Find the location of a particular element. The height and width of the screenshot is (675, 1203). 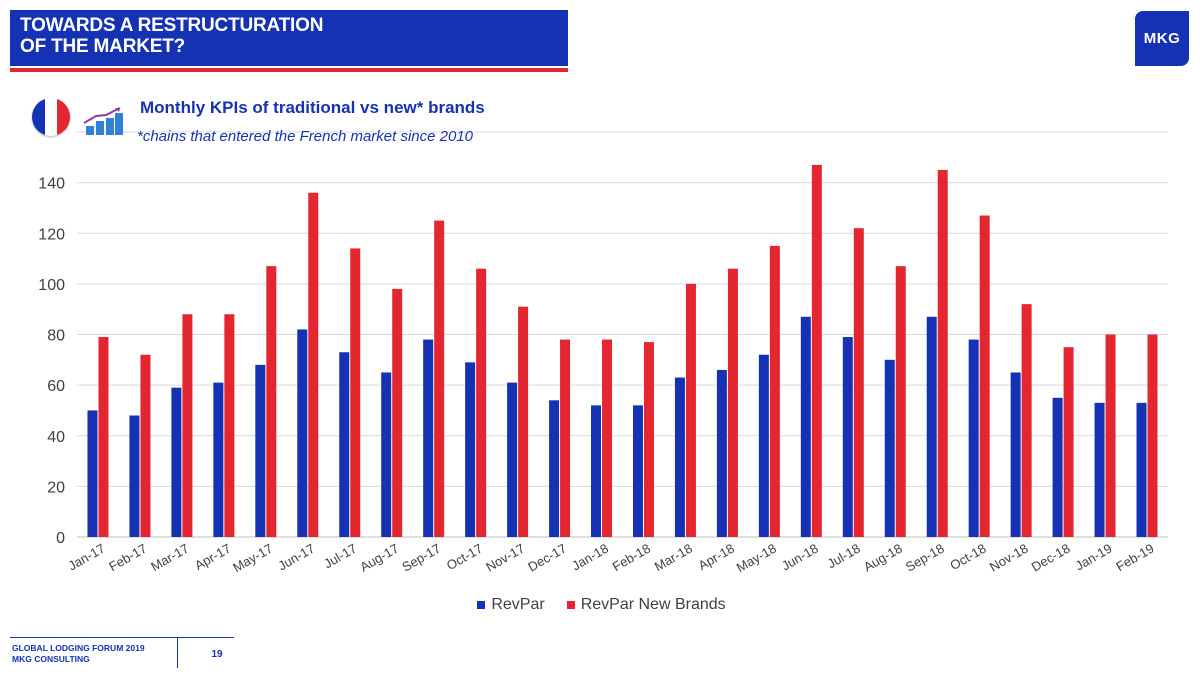

x-tick-label: Jun-18 is located at coordinates (800, 557).